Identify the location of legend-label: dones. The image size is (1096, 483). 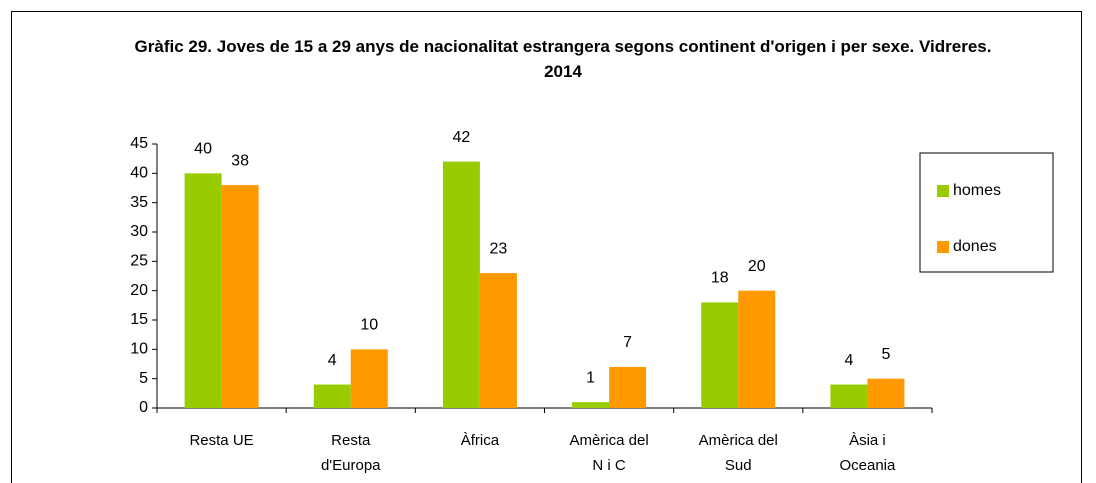
(975, 246).